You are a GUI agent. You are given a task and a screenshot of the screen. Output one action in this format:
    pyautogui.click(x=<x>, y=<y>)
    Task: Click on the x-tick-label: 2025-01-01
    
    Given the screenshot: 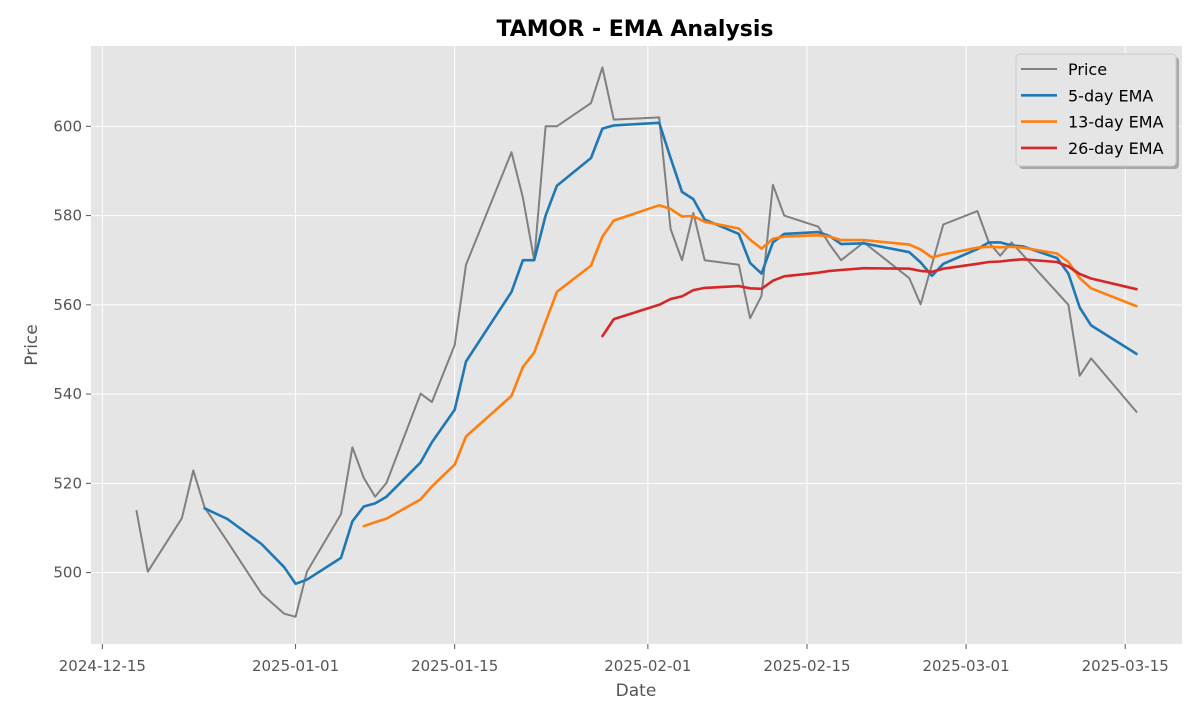 What is the action you would take?
    pyautogui.click(x=295, y=666)
    